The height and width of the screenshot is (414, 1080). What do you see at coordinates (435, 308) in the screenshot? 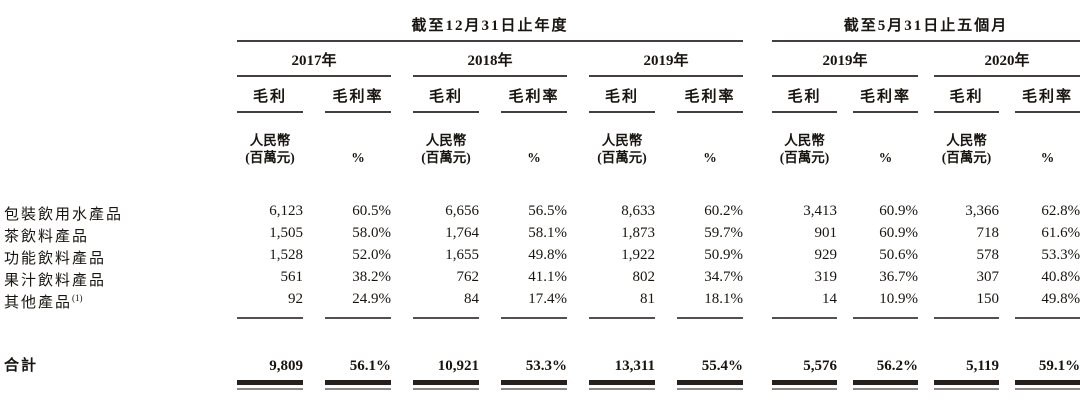
I see `value-cell: 84` at bounding box center [435, 308].